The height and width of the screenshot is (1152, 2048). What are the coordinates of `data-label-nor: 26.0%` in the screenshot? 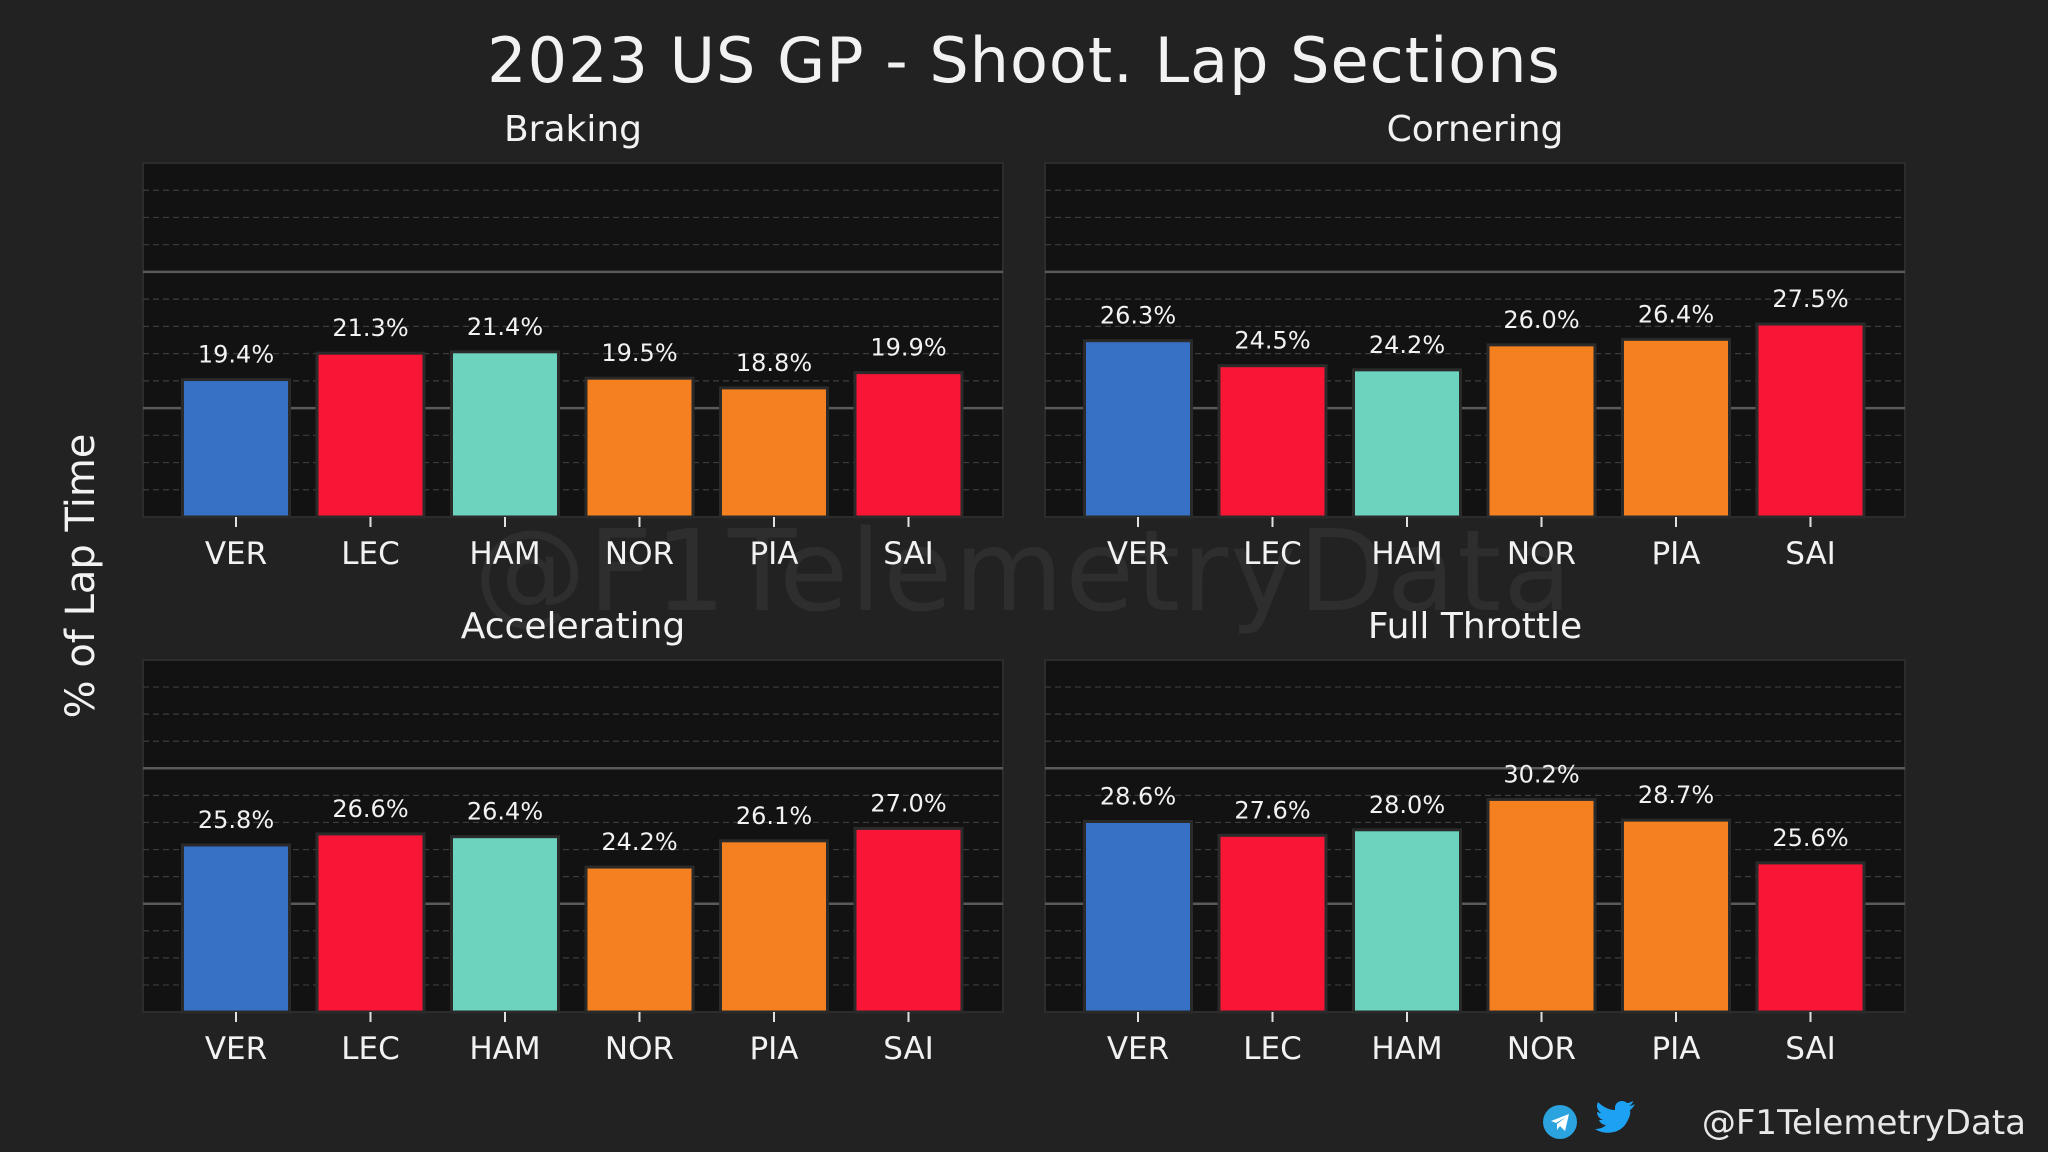 It's located at (1541, 320).